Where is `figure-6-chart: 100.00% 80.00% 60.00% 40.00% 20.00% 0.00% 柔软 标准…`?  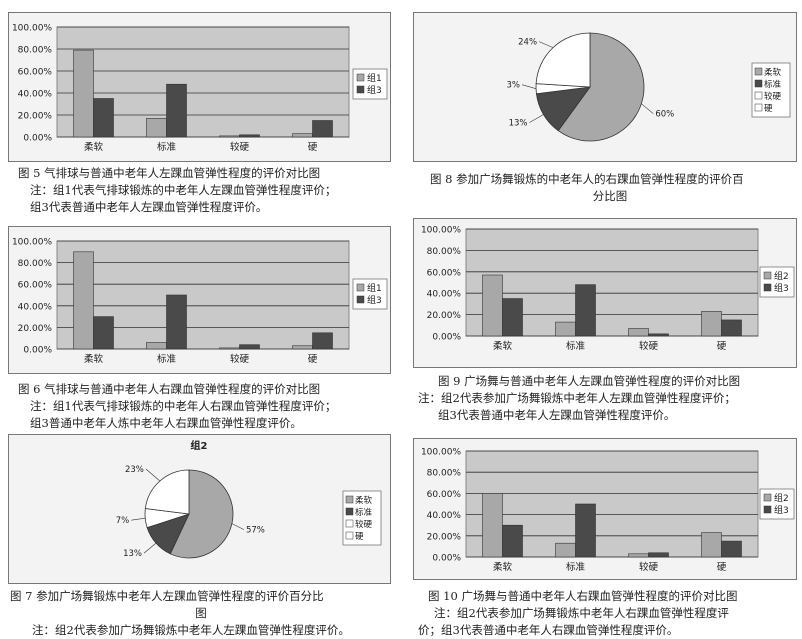
figure-6-chart: 100.00% 80.00% 60.00% 40.00% 20.00% 0.00% 柔软 标准… is located at coordinates (199, 300).